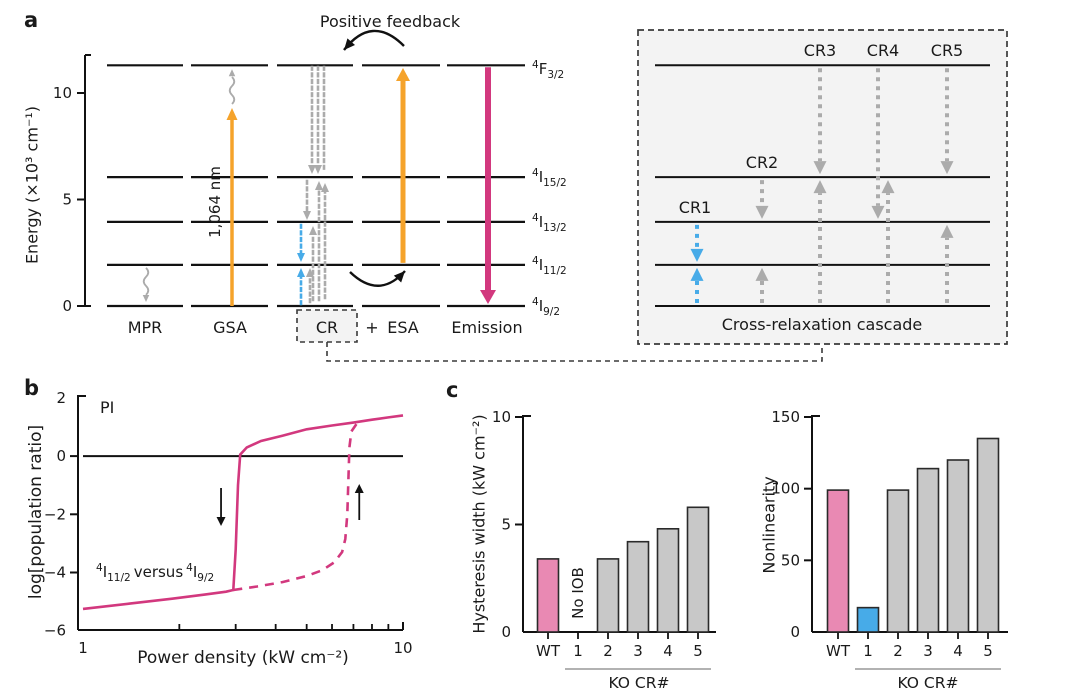 This screenshot has height=700, width=1080. Describe the element at coordinates (31, 20) in the screenshot. I see `panel-a-label: a` at that location.